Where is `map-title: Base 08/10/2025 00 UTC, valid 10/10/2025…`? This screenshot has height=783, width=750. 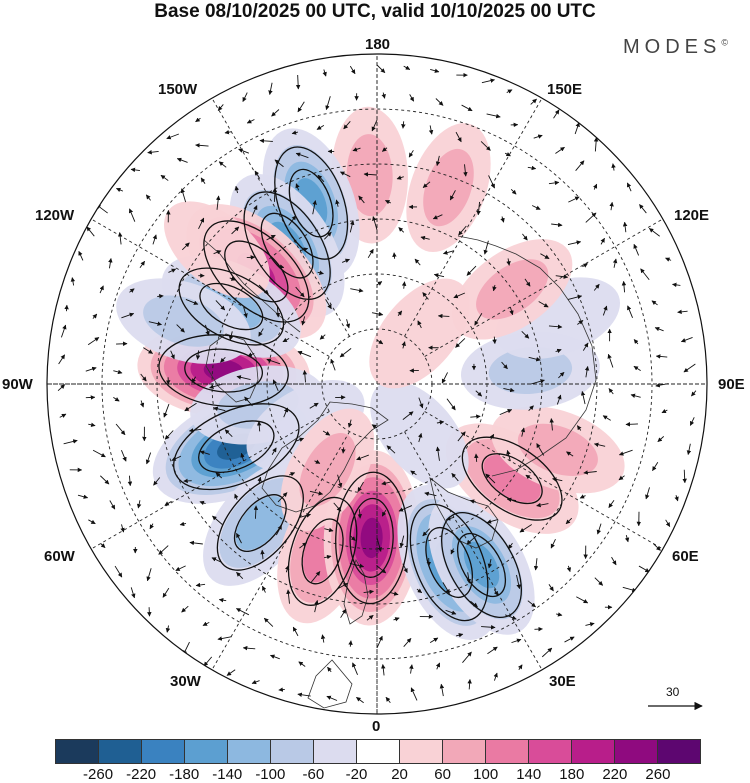 map-title: Base 08/10/2025 00 UTC, valid 10/10/2025… is located at coordinates (375, 11).